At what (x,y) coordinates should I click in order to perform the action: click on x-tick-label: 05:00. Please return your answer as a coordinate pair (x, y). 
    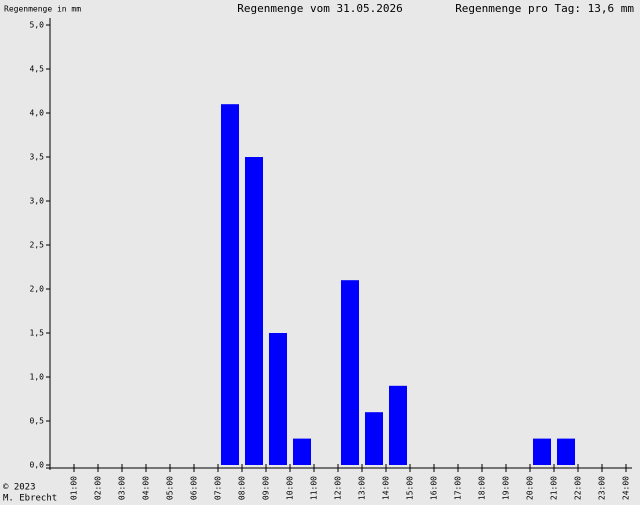
    Looking at the image, I should click on (170, 488).